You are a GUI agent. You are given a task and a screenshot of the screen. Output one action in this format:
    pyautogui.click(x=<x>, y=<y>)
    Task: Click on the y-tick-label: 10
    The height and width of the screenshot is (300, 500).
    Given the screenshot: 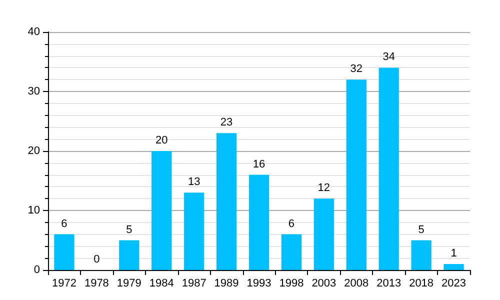 What is the action you would take?
    pyautogui.click(x=34, y=210)
    